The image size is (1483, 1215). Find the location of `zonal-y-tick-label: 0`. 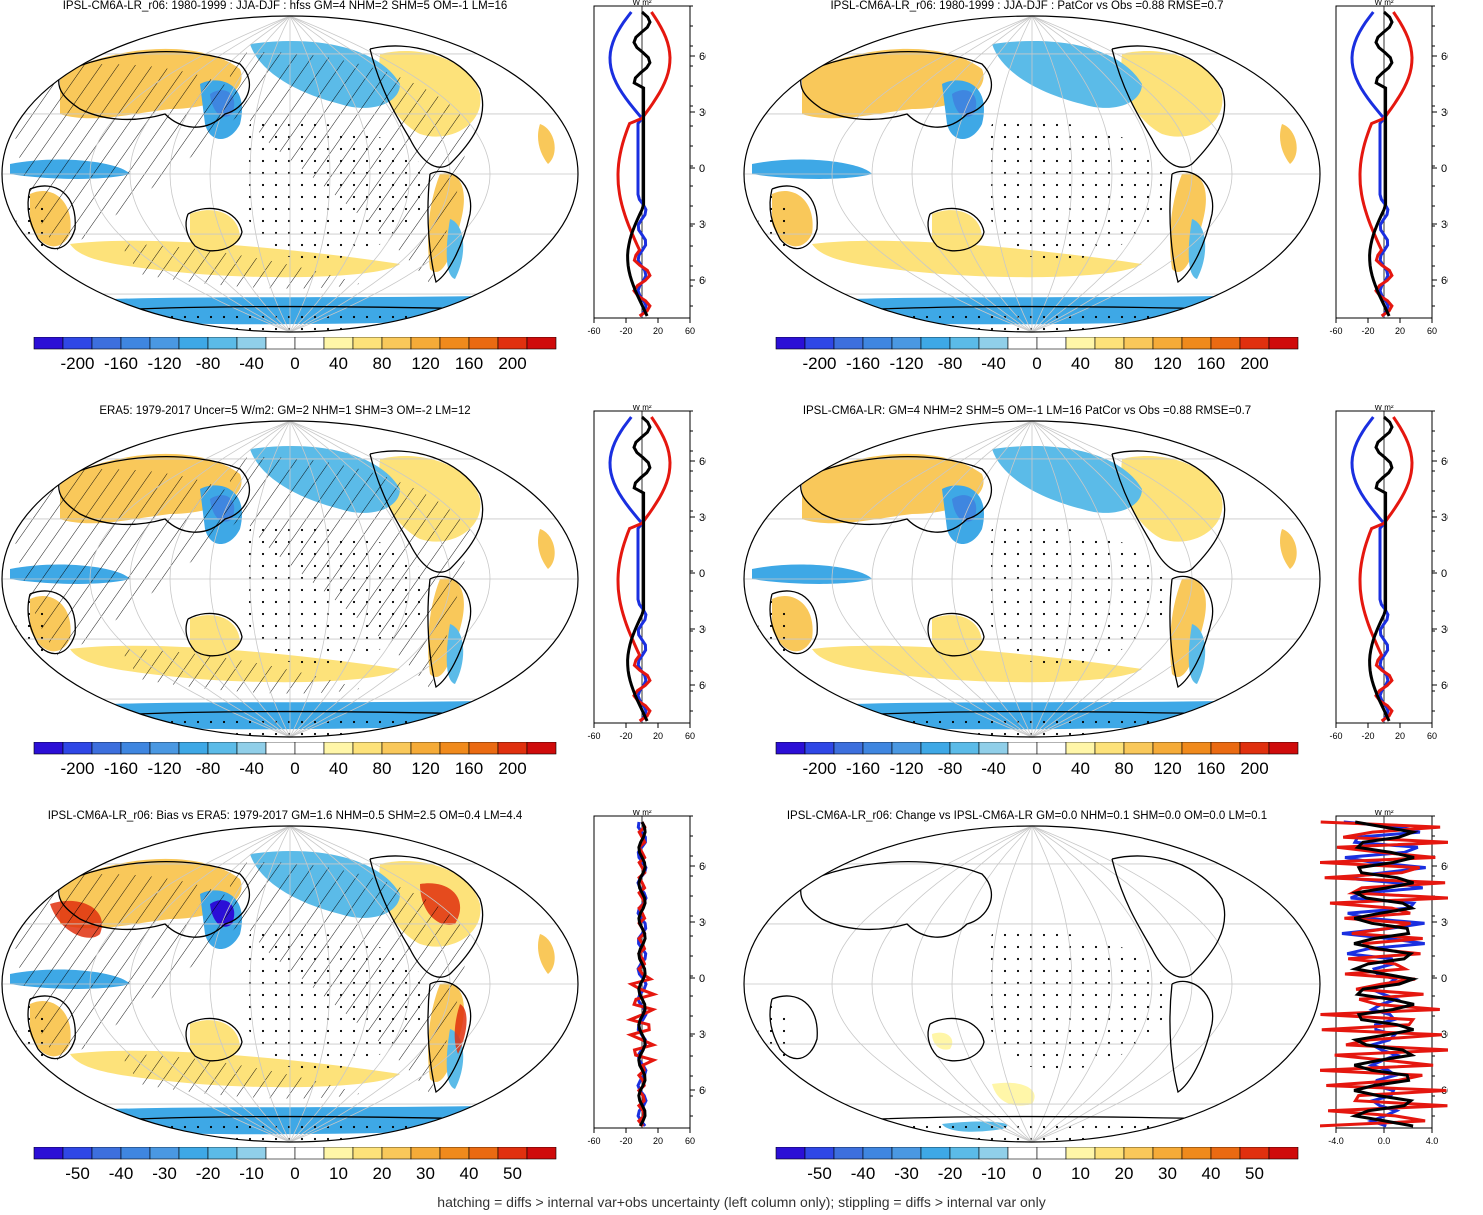

zonal-y-tick-label: 0 is located at coordinates (702, 979).